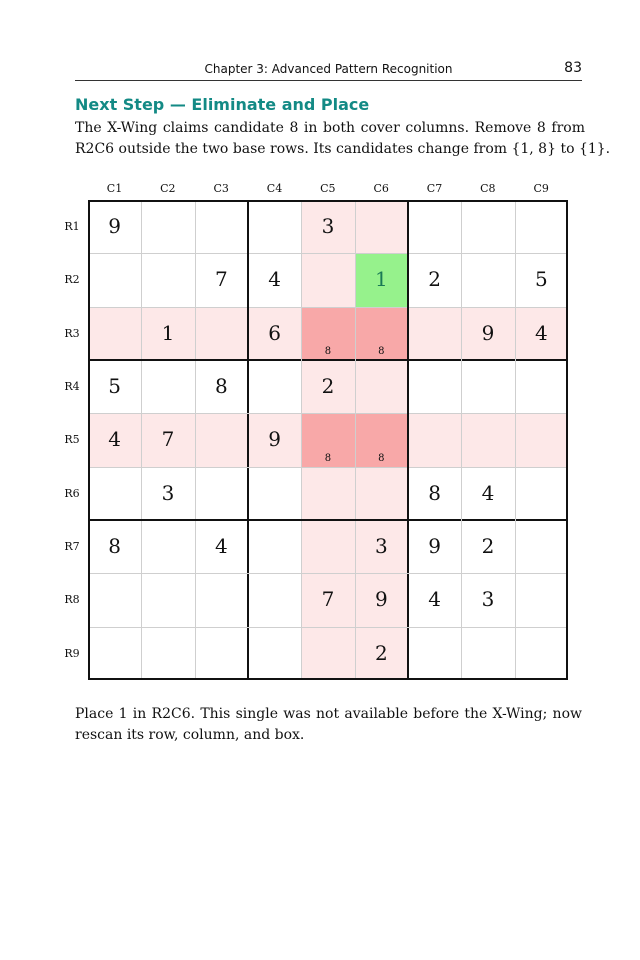 The width and height of the screenshot is (640, 960). I want to click on row-label: R7, so click(72, 546).